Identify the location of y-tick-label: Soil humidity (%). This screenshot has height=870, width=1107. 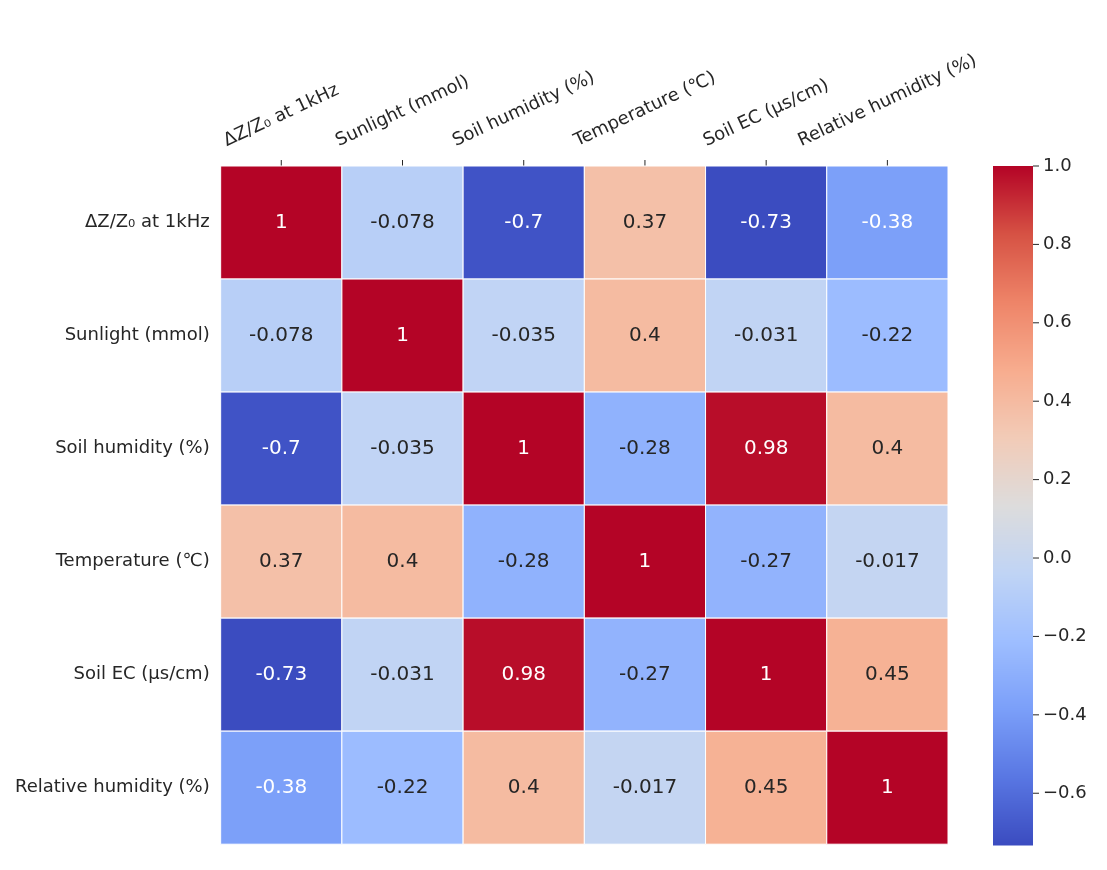
(132, 447).